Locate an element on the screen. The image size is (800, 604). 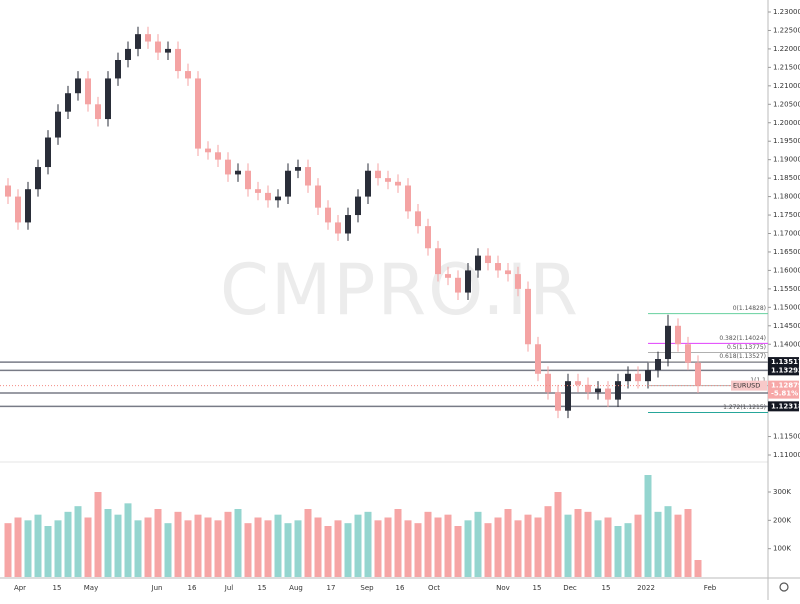
x-tick-label: Nov is located at coordinates (503, 588).